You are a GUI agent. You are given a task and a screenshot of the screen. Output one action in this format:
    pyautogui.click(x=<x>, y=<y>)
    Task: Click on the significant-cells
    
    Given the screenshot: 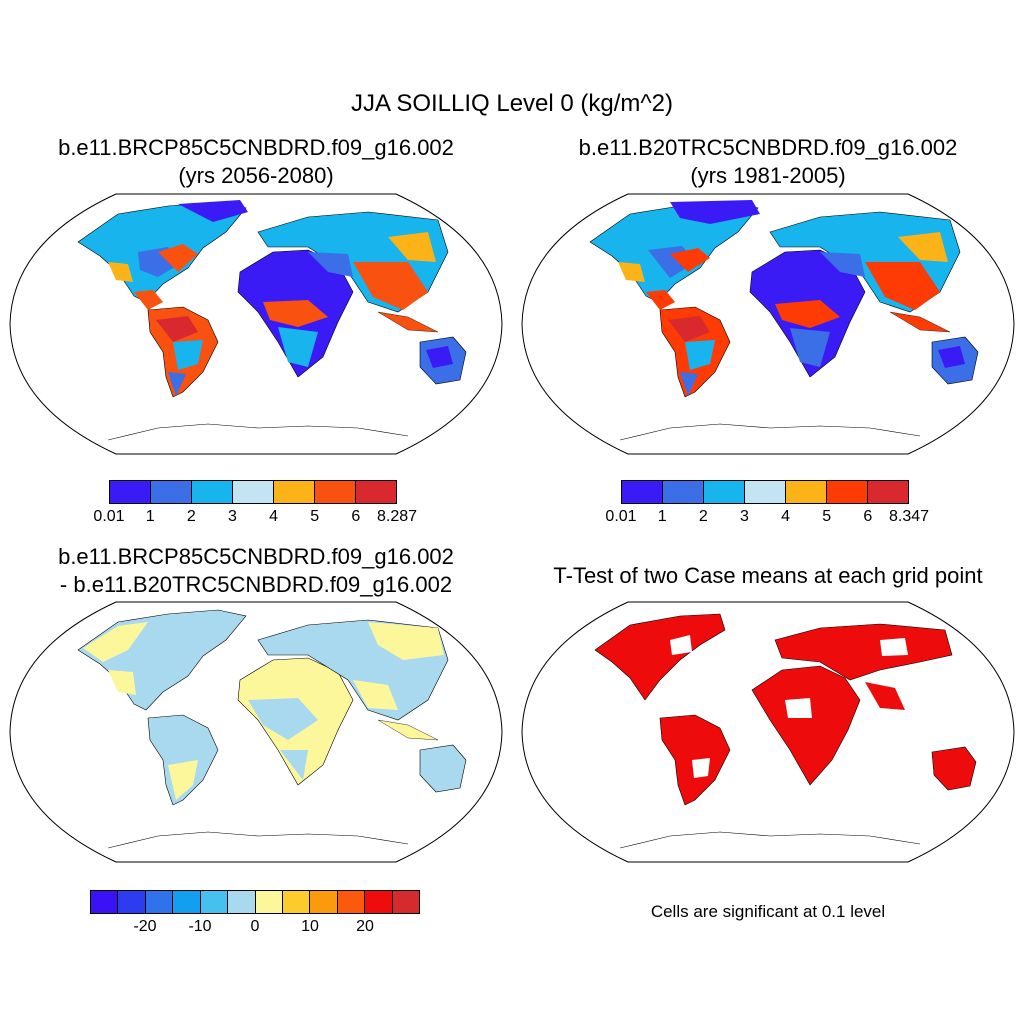 What is the action you would take?
    pyautogui.click(x=785, y=709)
    